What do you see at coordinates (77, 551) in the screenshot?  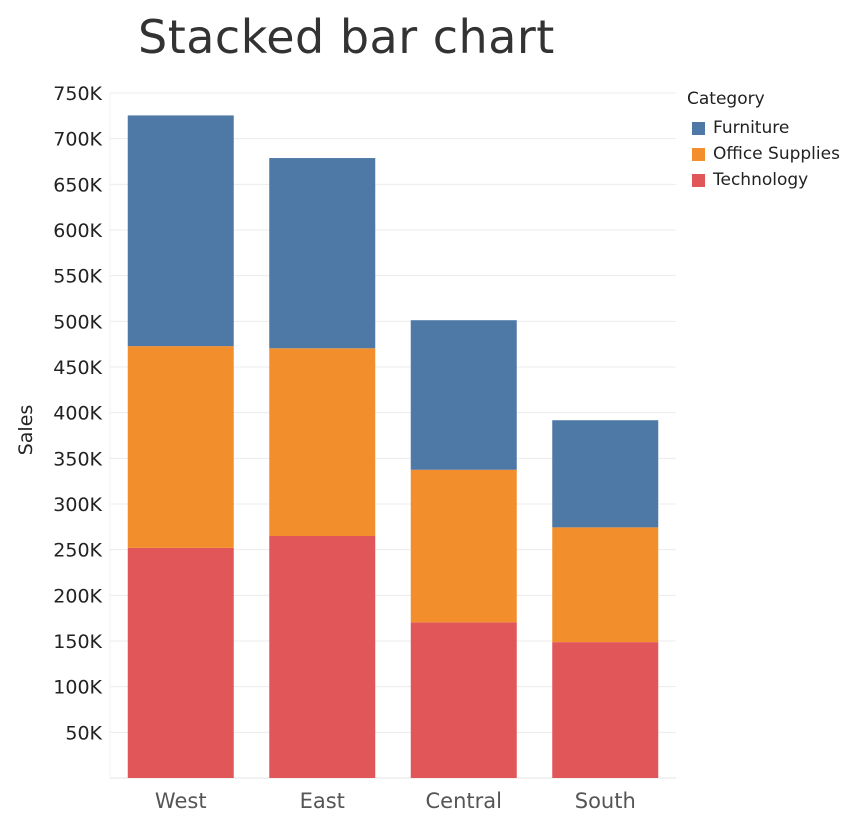 I see `y-tick-label: 250K` at bounding box center [77, 551].